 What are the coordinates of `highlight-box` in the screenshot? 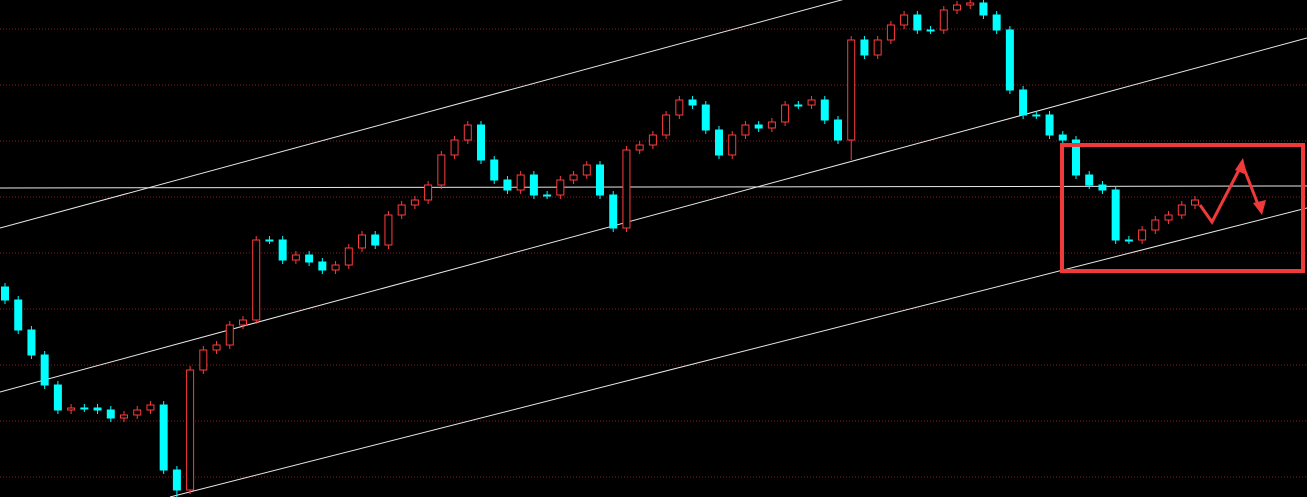 It's located at (1182, 208).